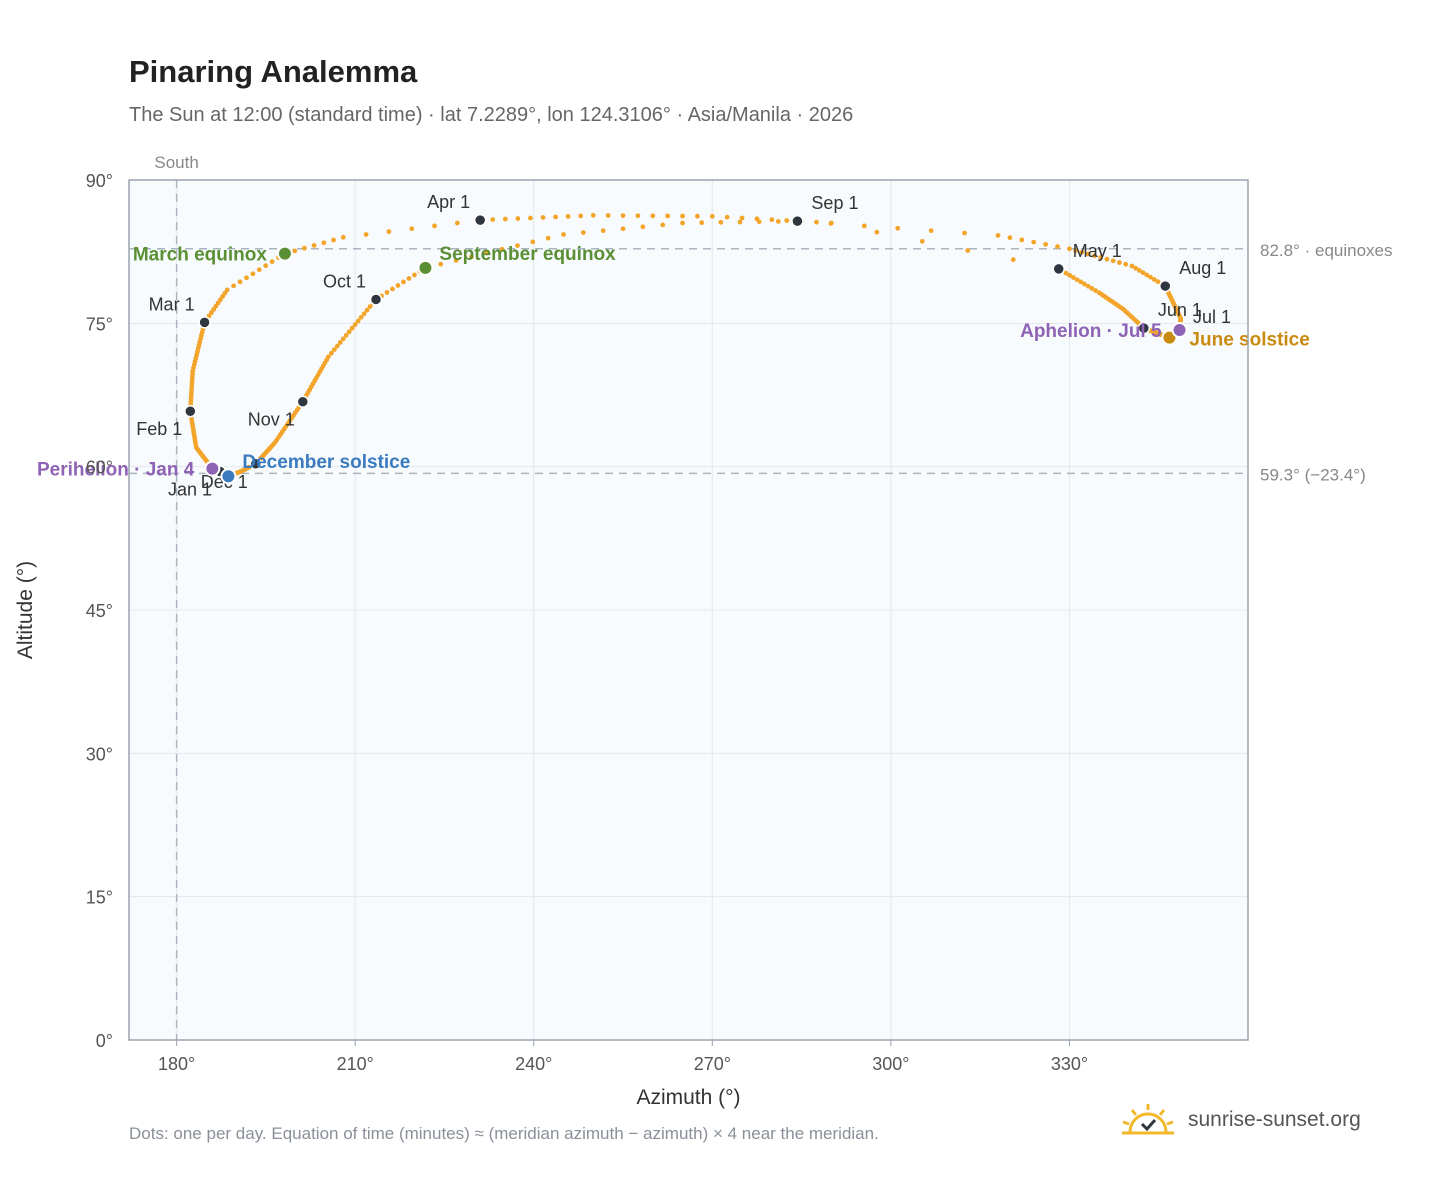 The width and height of the screenshot is (1448, 1188). Describe the element at coordinates (527, 254) in the screenshot. I see `event-label: September equinox` at that location.